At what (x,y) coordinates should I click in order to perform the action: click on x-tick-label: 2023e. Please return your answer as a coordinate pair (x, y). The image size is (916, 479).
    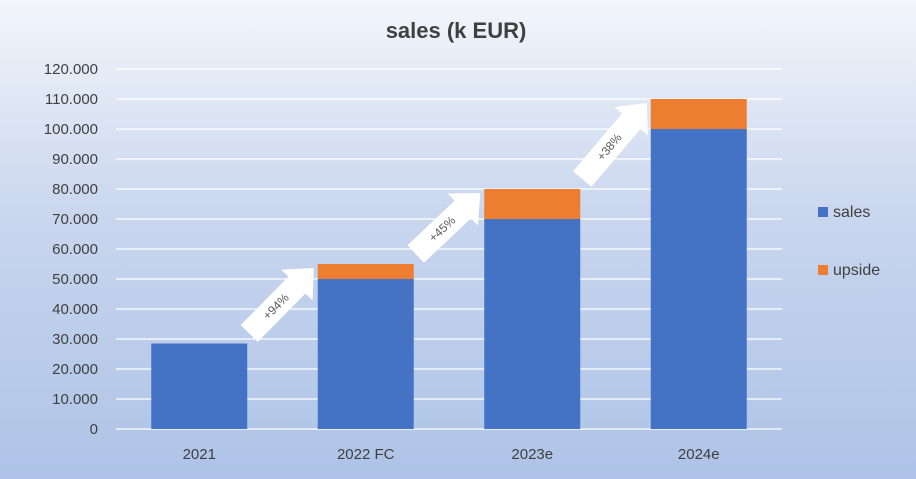
    Looking at the image, I should click on (532, 454).